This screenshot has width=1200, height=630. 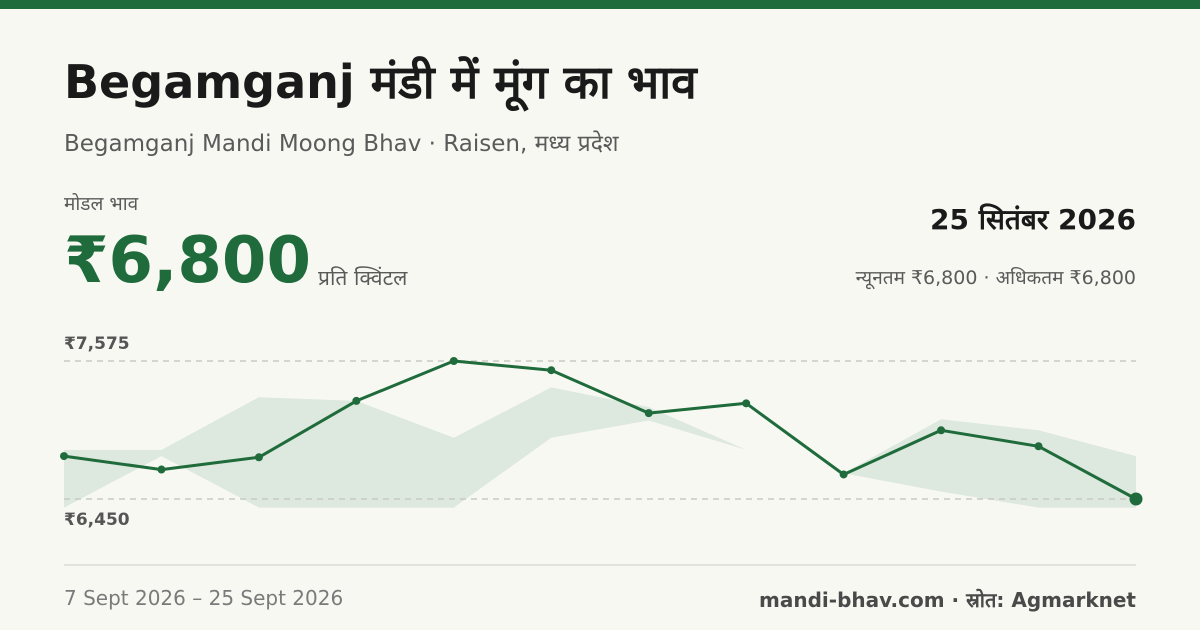 What do you see at coordinates (1136, 499) in the screenshot?
I see `latest-price-point` at bounding box center [1136, 499].